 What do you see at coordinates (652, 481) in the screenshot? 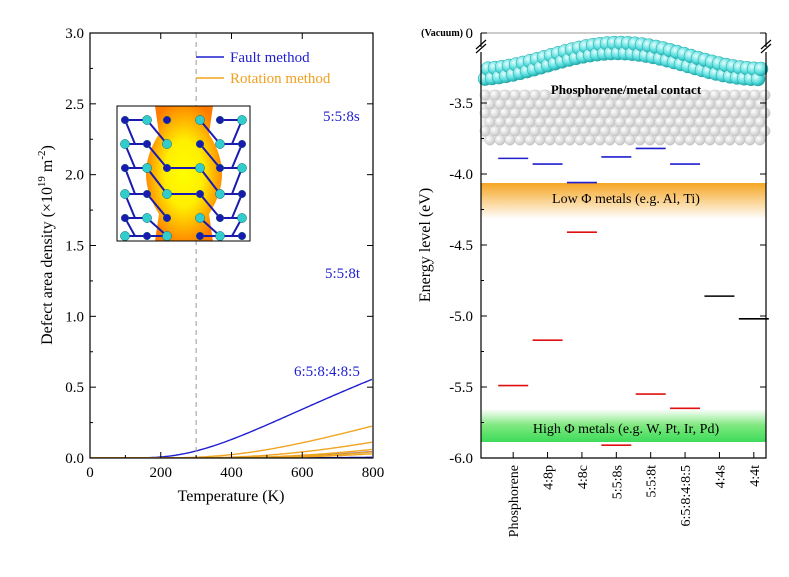
I see `category-label: 5:5:8t` at bounding box center [652, 481].